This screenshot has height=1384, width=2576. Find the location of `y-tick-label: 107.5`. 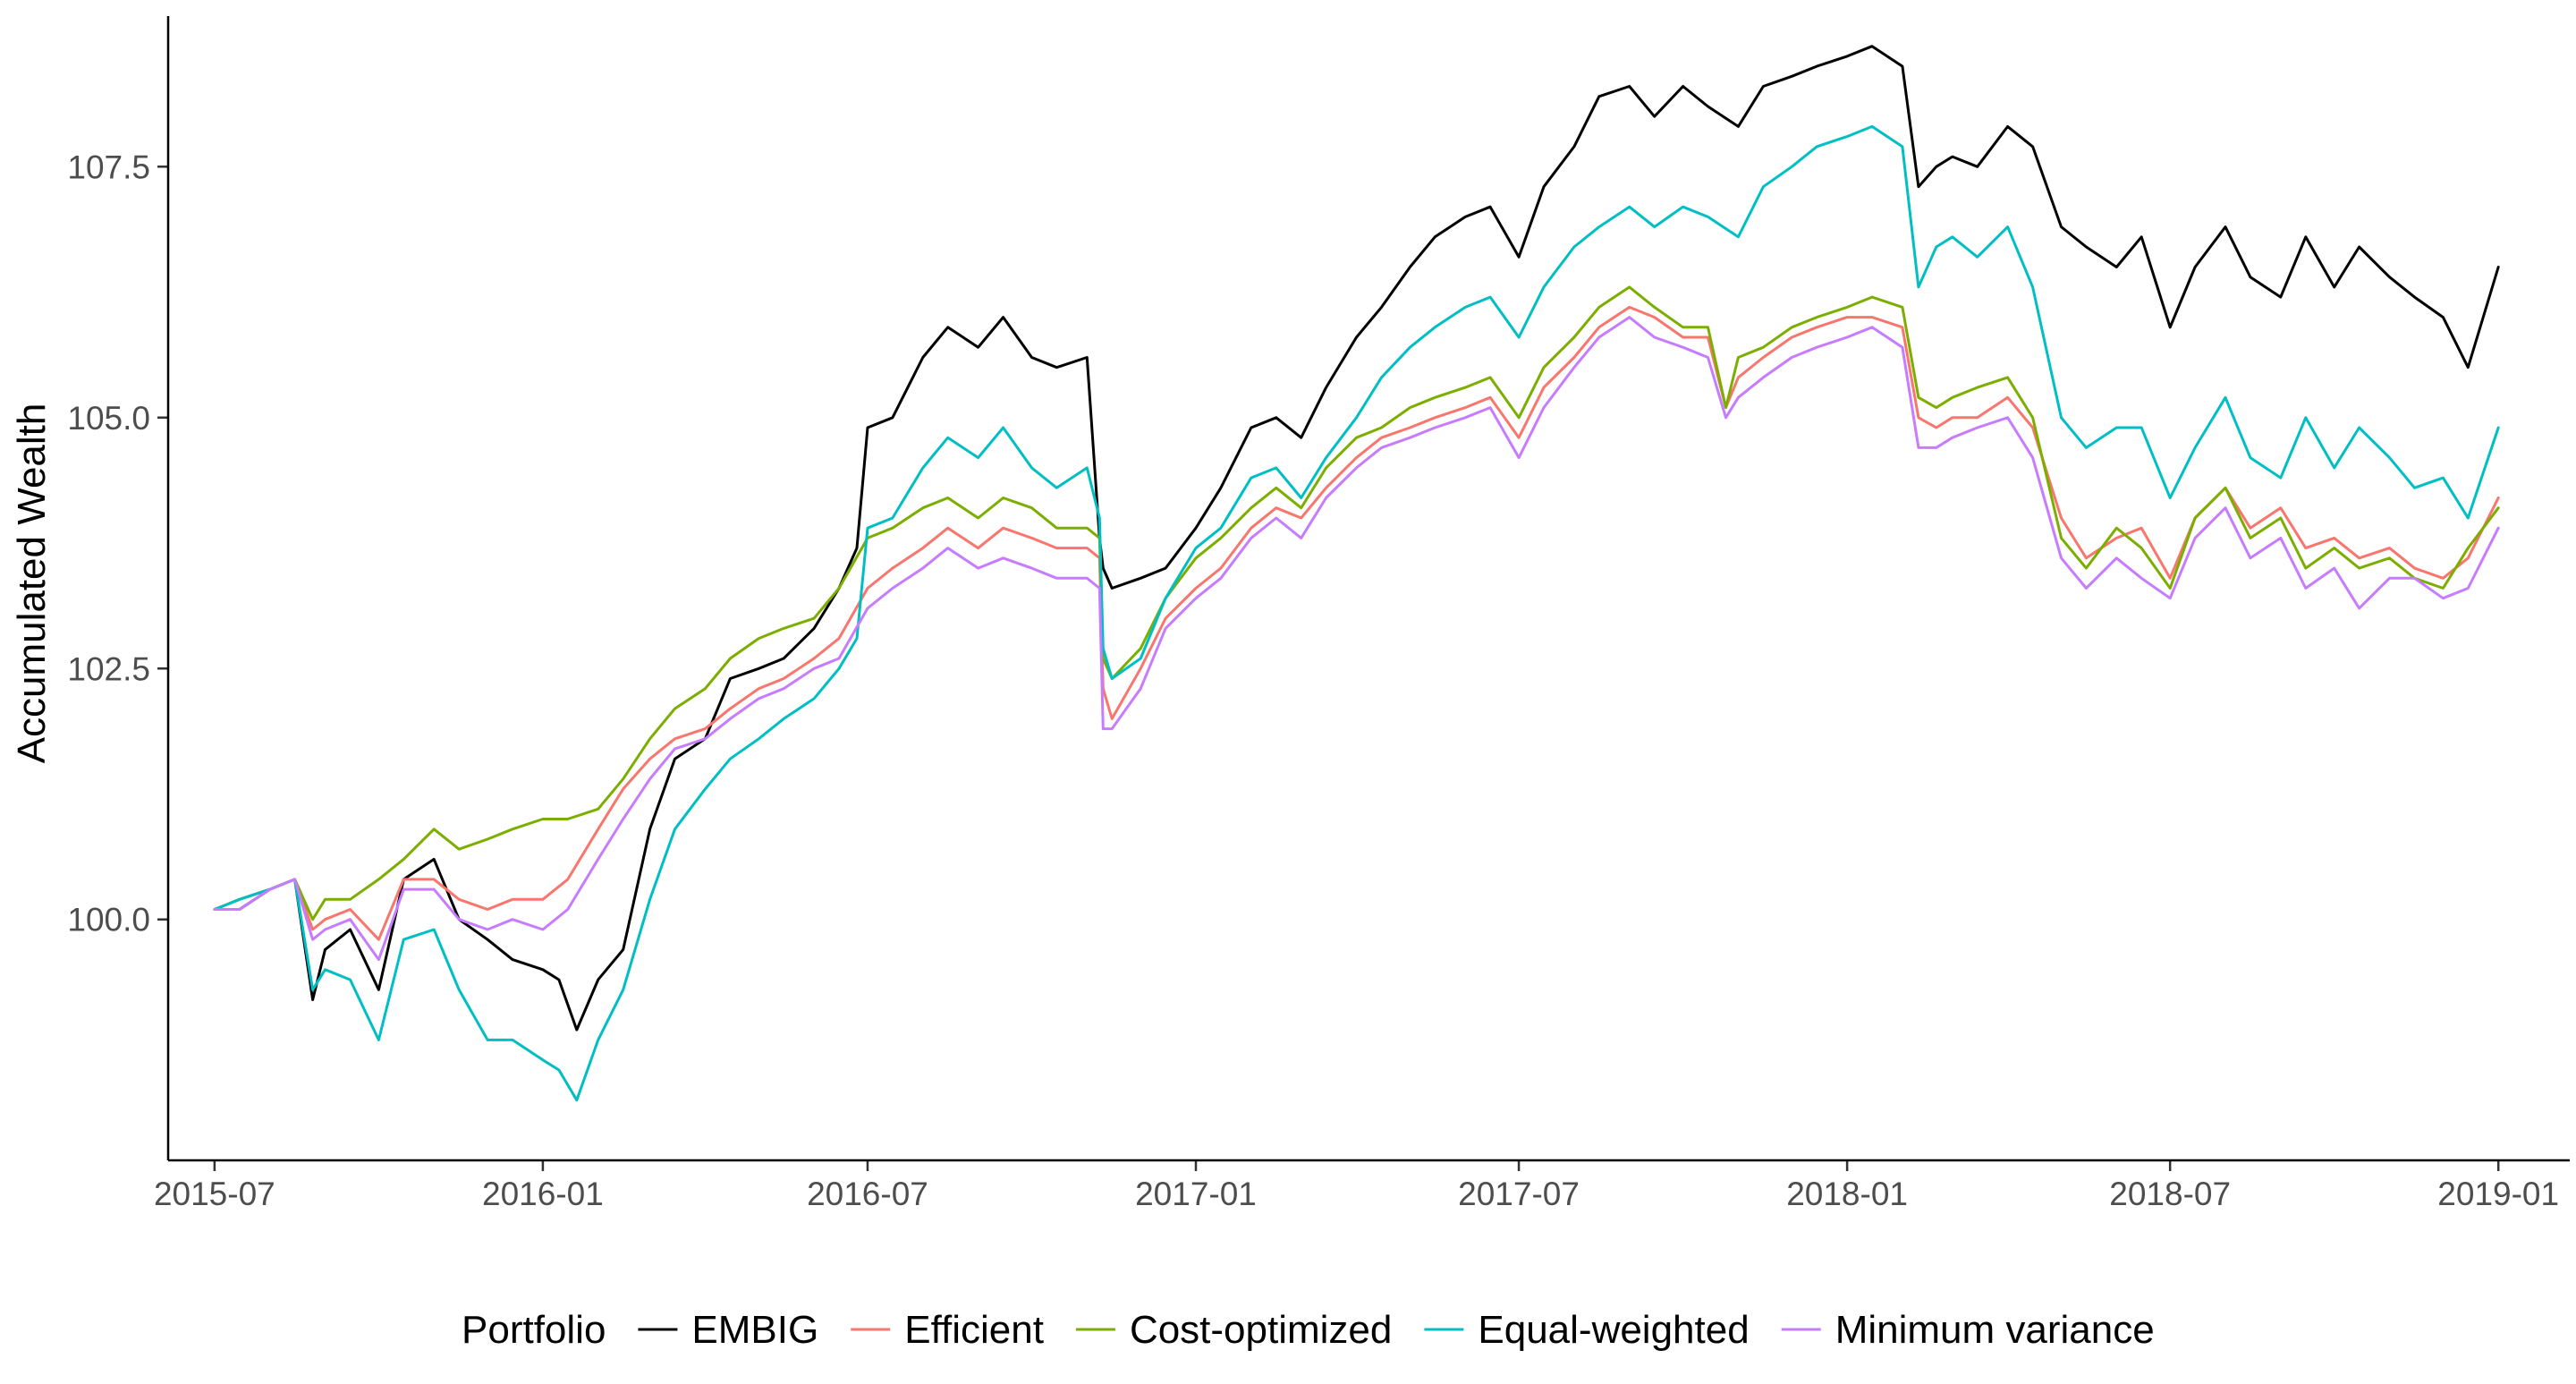

y-tick-label: 107.5 is located at coordinates (108, 167).